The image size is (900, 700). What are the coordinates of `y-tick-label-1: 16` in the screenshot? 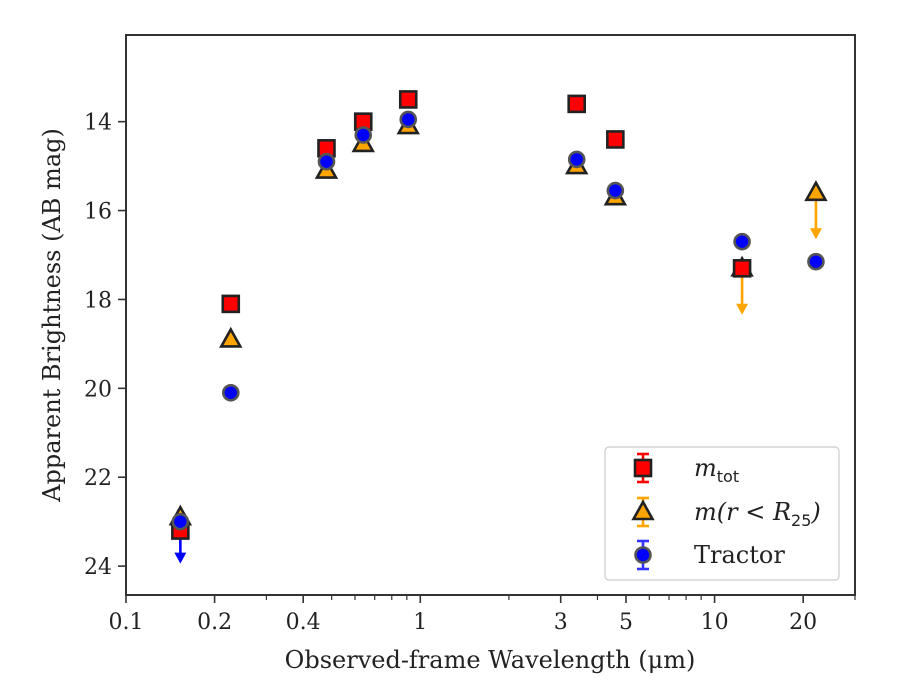 It's located at (98, 212).